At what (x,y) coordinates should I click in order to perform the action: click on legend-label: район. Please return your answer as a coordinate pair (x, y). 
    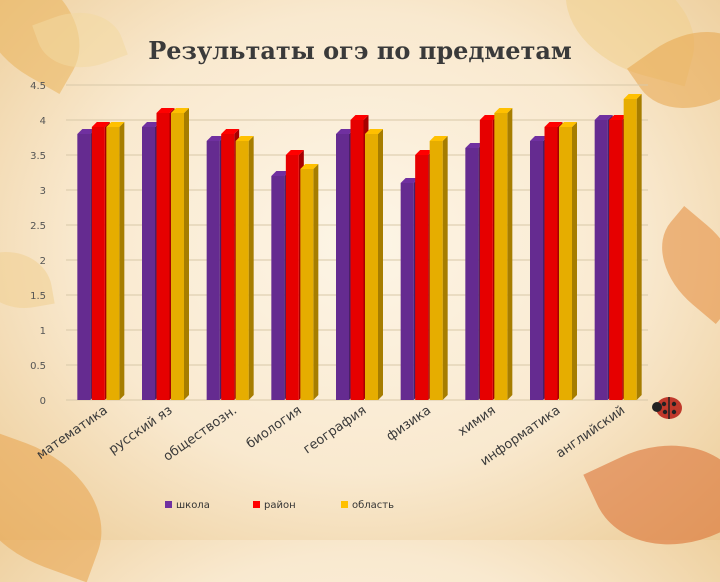
    Looking at the image, I should click on (280, 505).